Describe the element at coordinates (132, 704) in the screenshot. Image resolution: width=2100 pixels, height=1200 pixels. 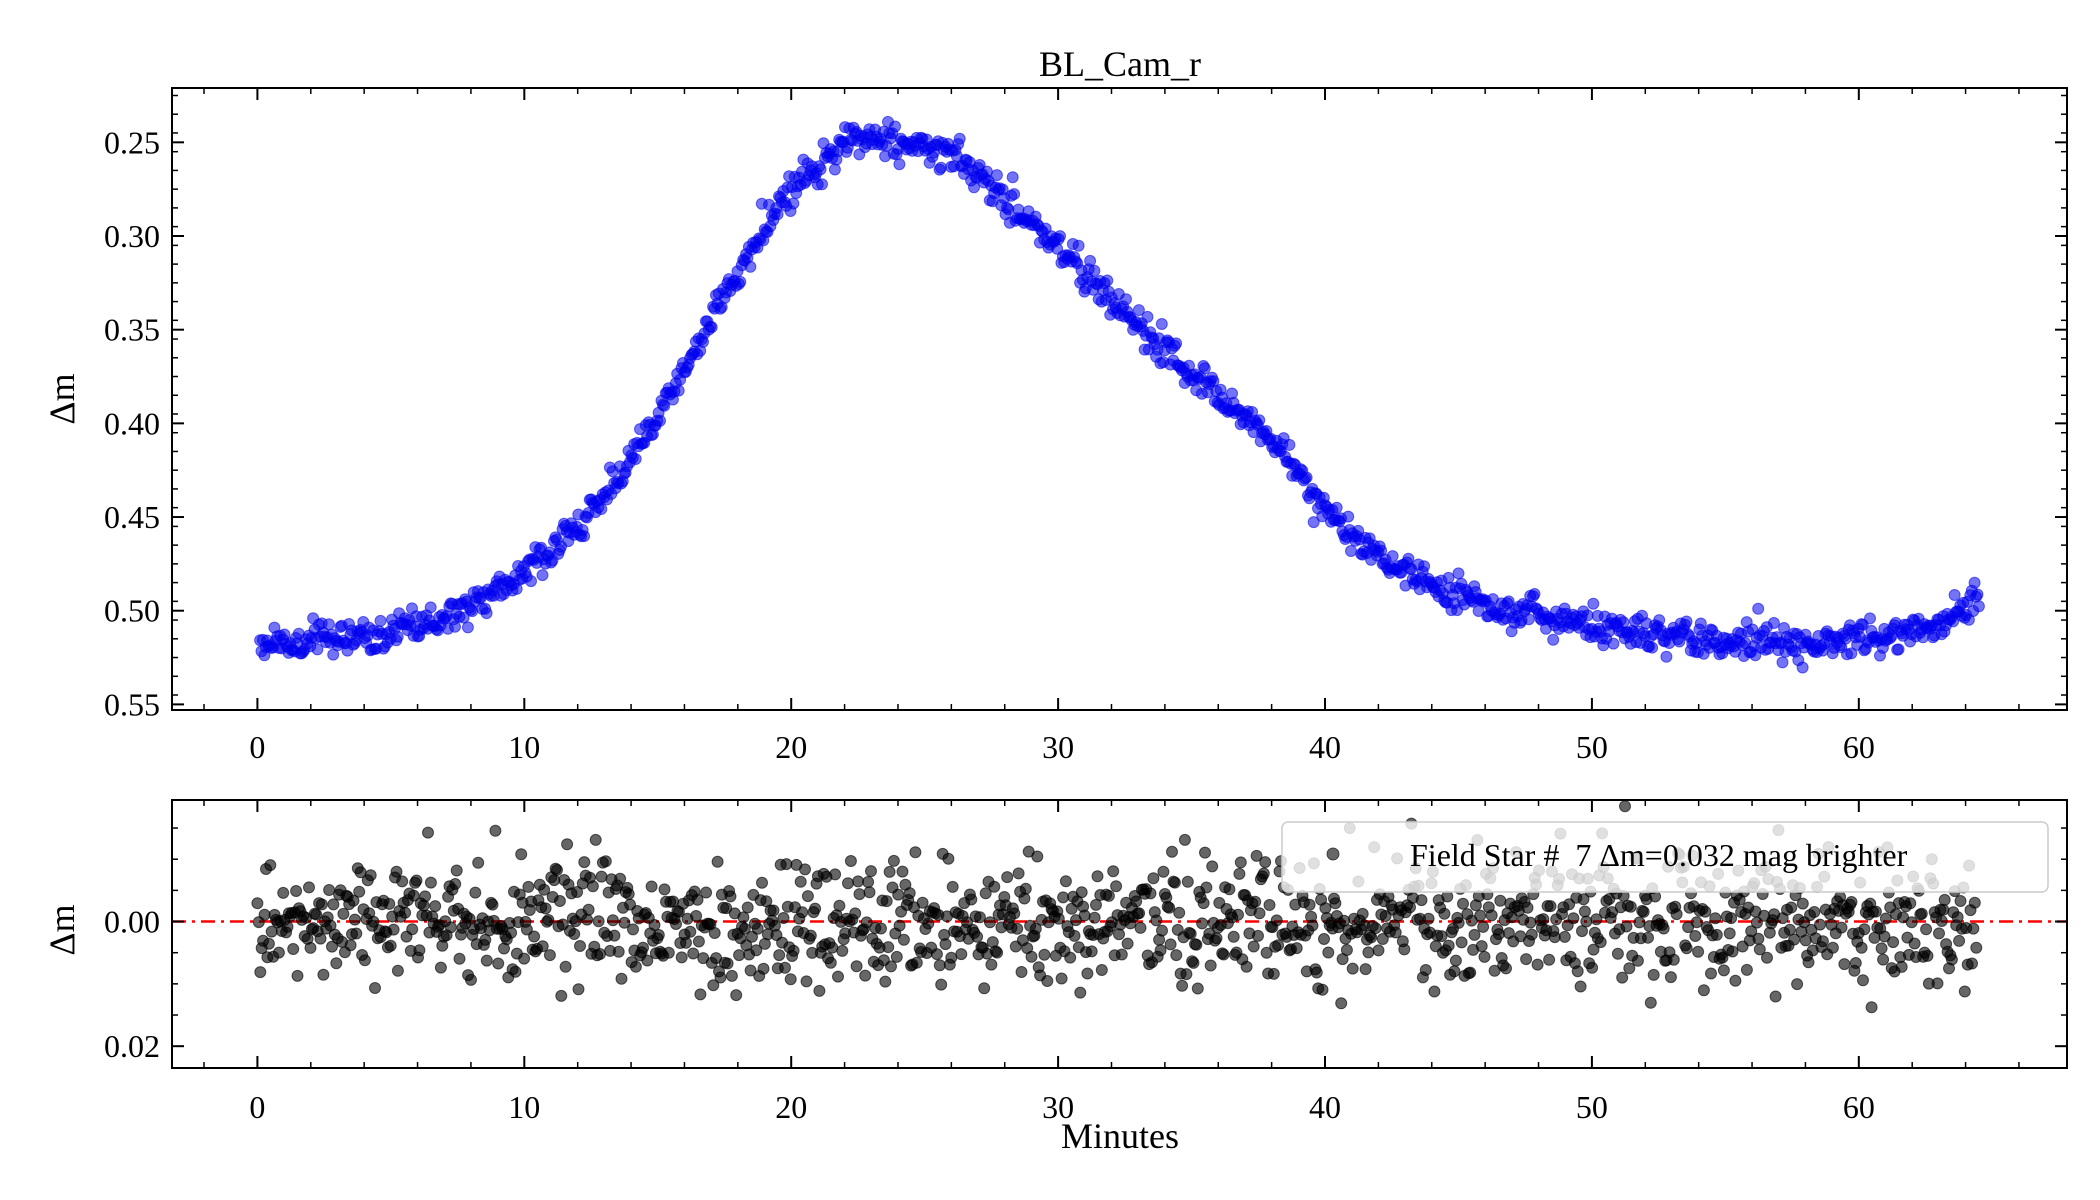
I see `y-tick-label: 0.55` at that location.